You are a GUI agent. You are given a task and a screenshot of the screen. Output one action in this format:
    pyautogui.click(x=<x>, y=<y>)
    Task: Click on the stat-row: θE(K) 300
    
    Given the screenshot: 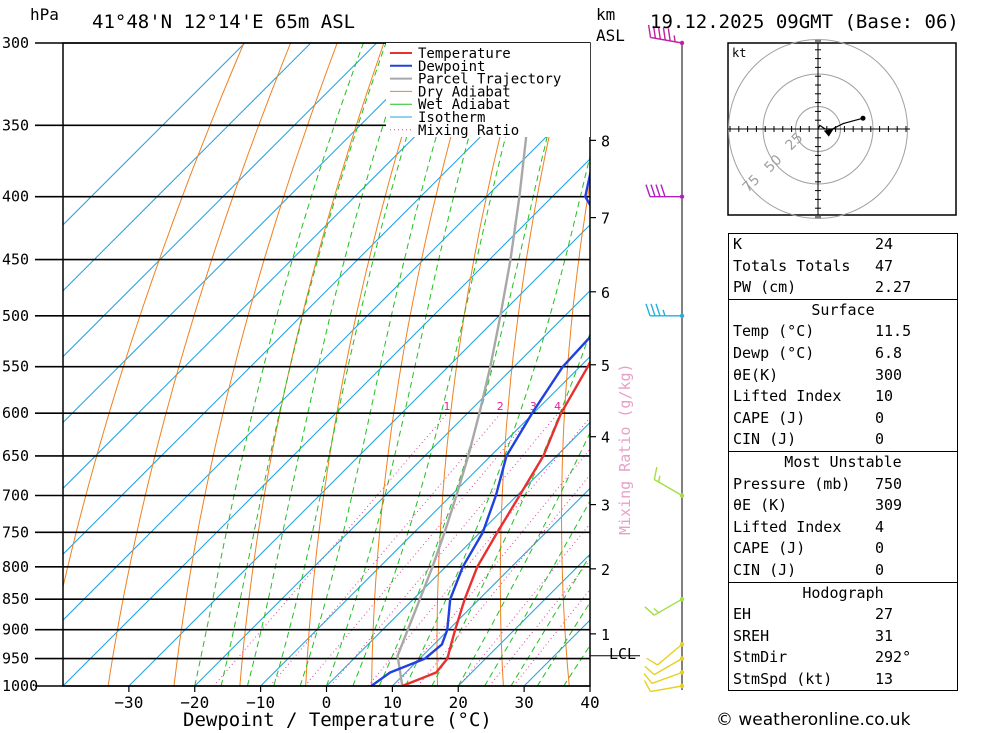 What is the action you would take?
    pyautogui.click(x=843, y=376)
    